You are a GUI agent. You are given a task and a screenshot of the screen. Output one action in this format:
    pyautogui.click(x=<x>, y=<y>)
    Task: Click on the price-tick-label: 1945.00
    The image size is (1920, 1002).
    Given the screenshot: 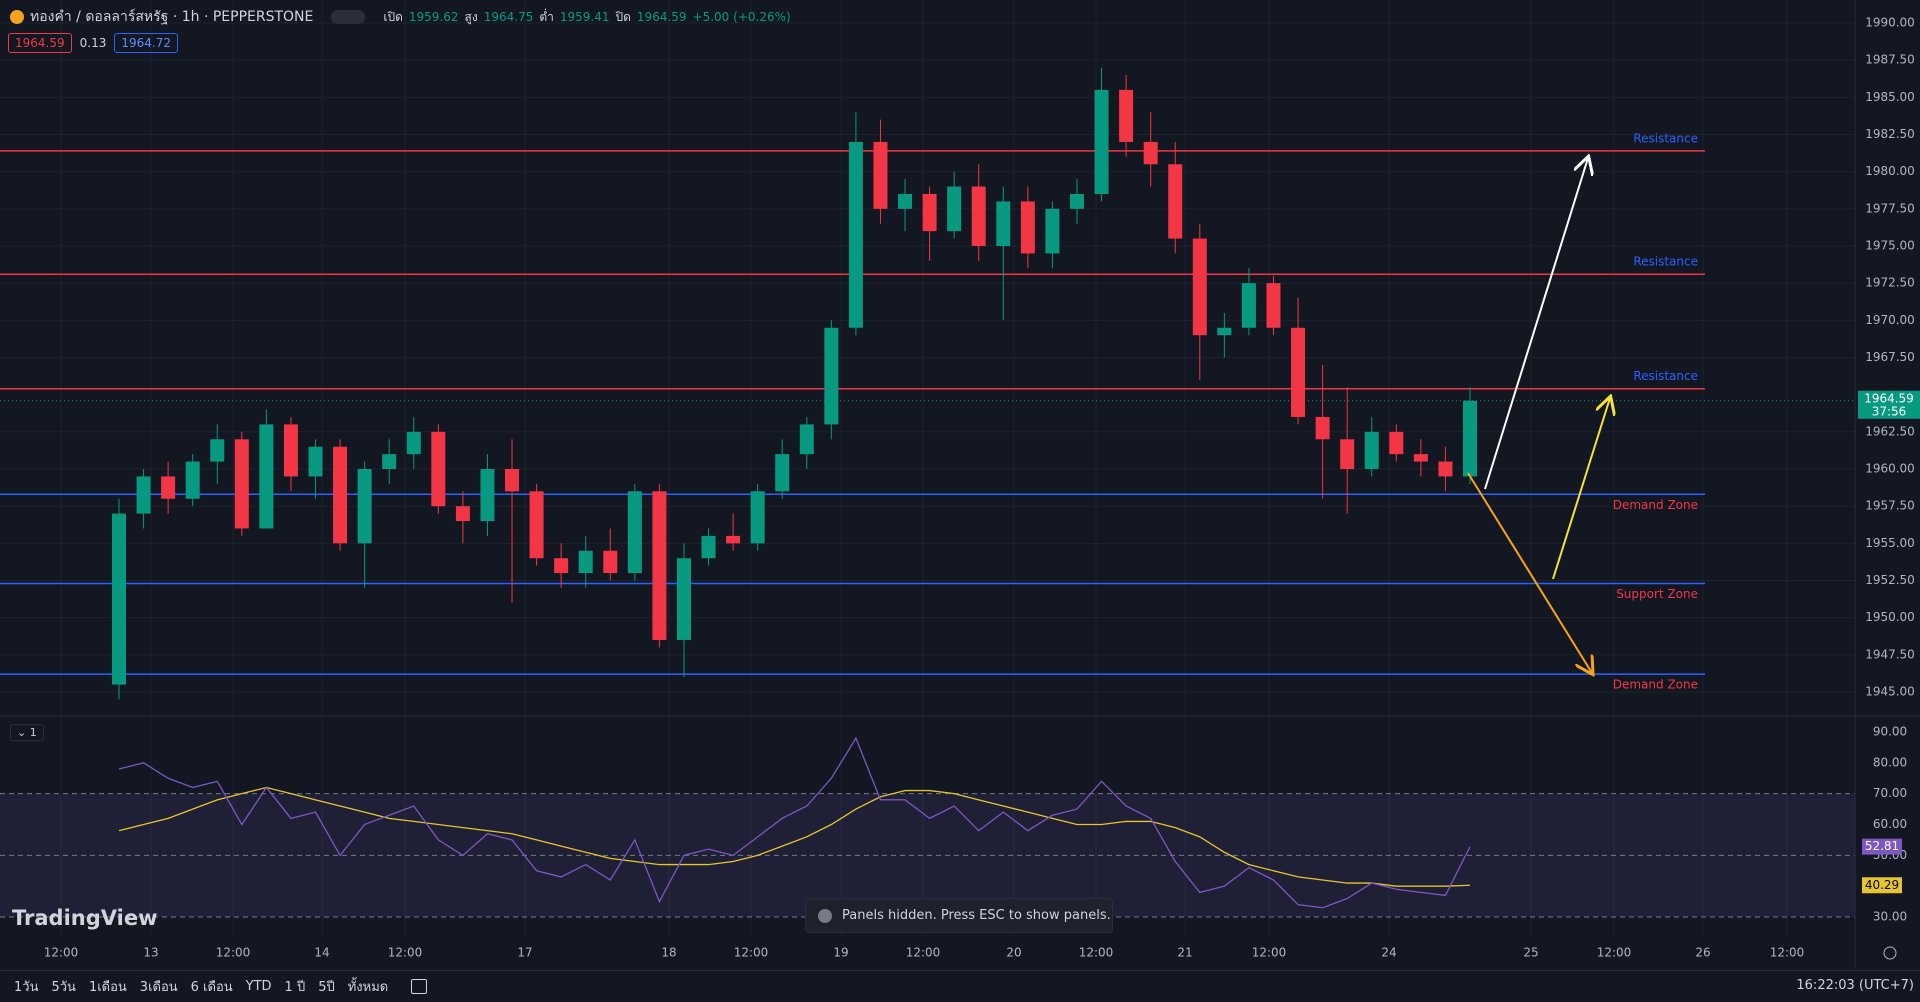 What is the action you would take?
    pyautogui.click(x=1890, y=692)
    